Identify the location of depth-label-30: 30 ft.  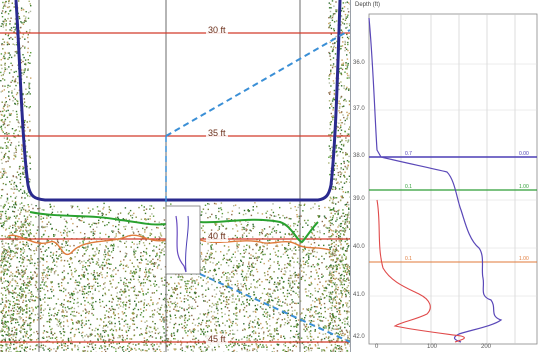
(217, 30).